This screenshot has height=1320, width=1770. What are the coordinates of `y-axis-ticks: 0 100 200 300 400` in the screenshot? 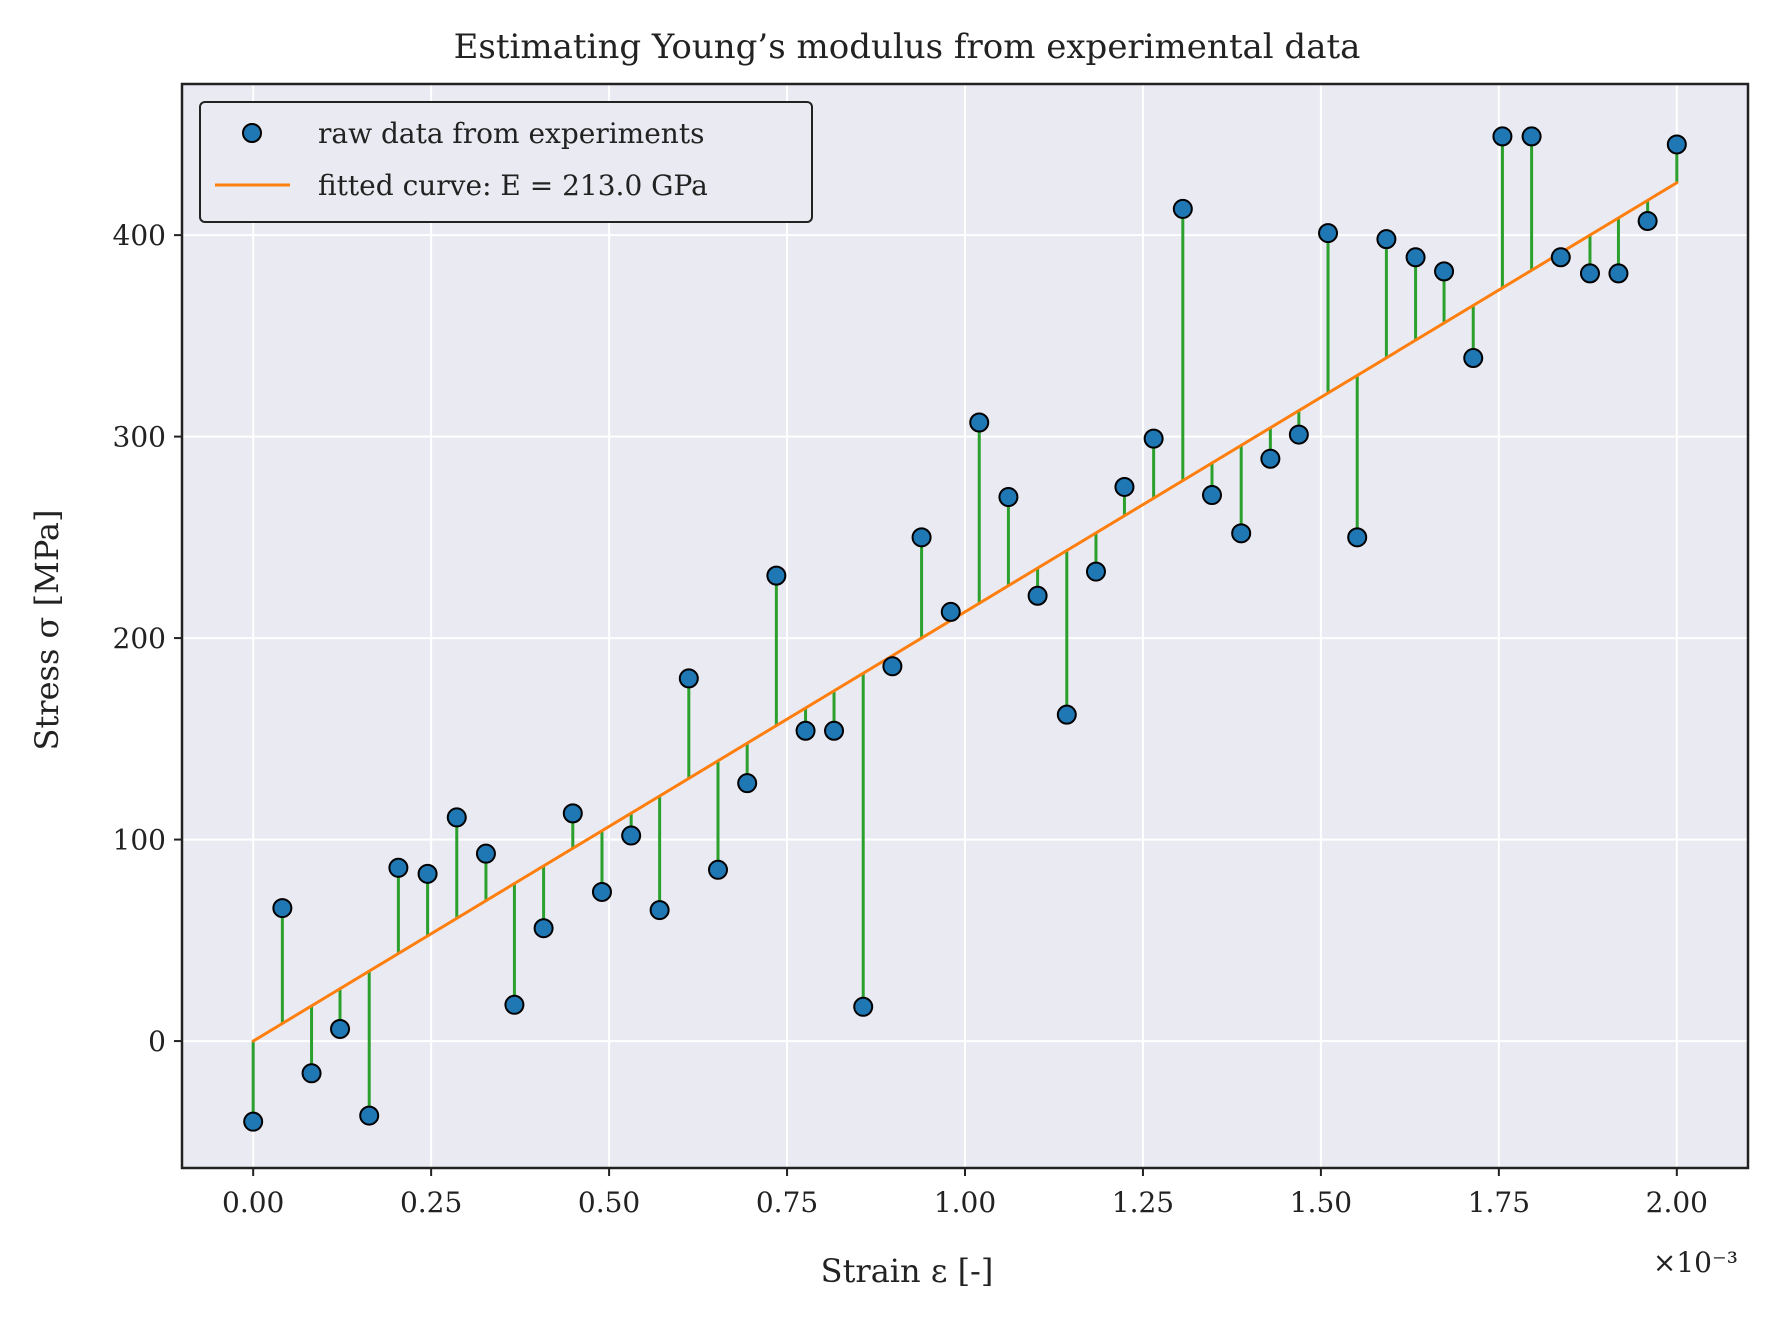 It's located at (147, 638).